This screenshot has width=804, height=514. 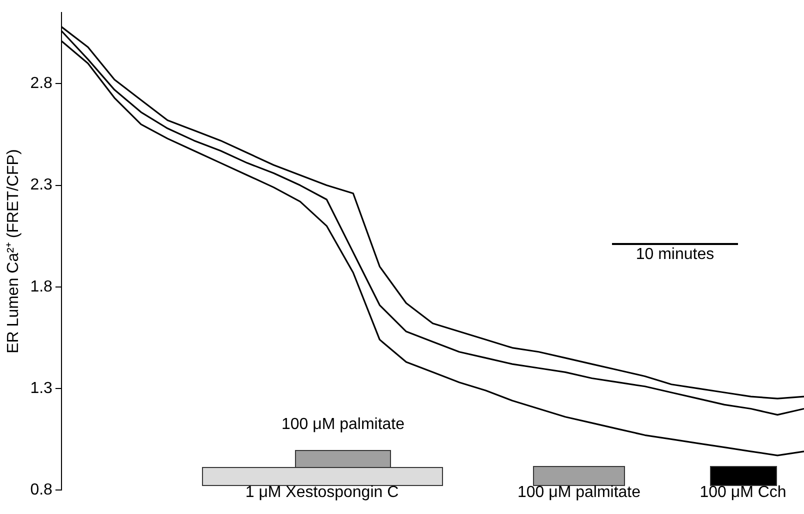 I want to click on annotation: 100 μM Cch, so click(x=743, y=492).